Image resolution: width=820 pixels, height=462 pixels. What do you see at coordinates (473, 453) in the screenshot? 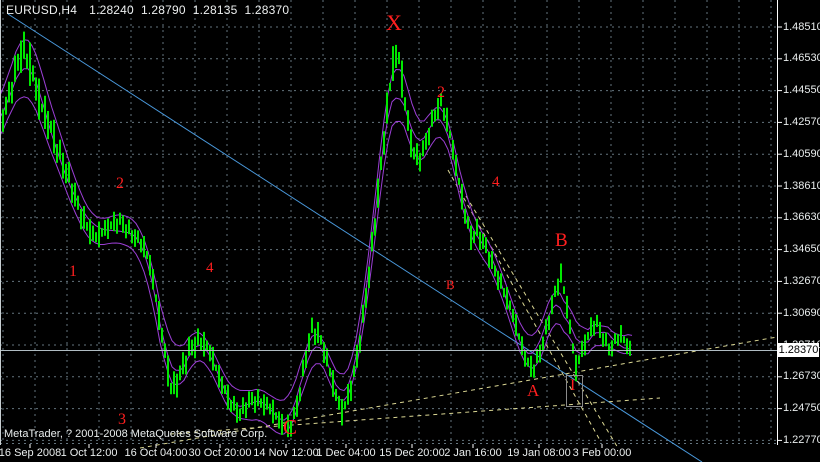
I see `time-scale-label: 2 Jan 16:00` at bounding box center [473, 453].